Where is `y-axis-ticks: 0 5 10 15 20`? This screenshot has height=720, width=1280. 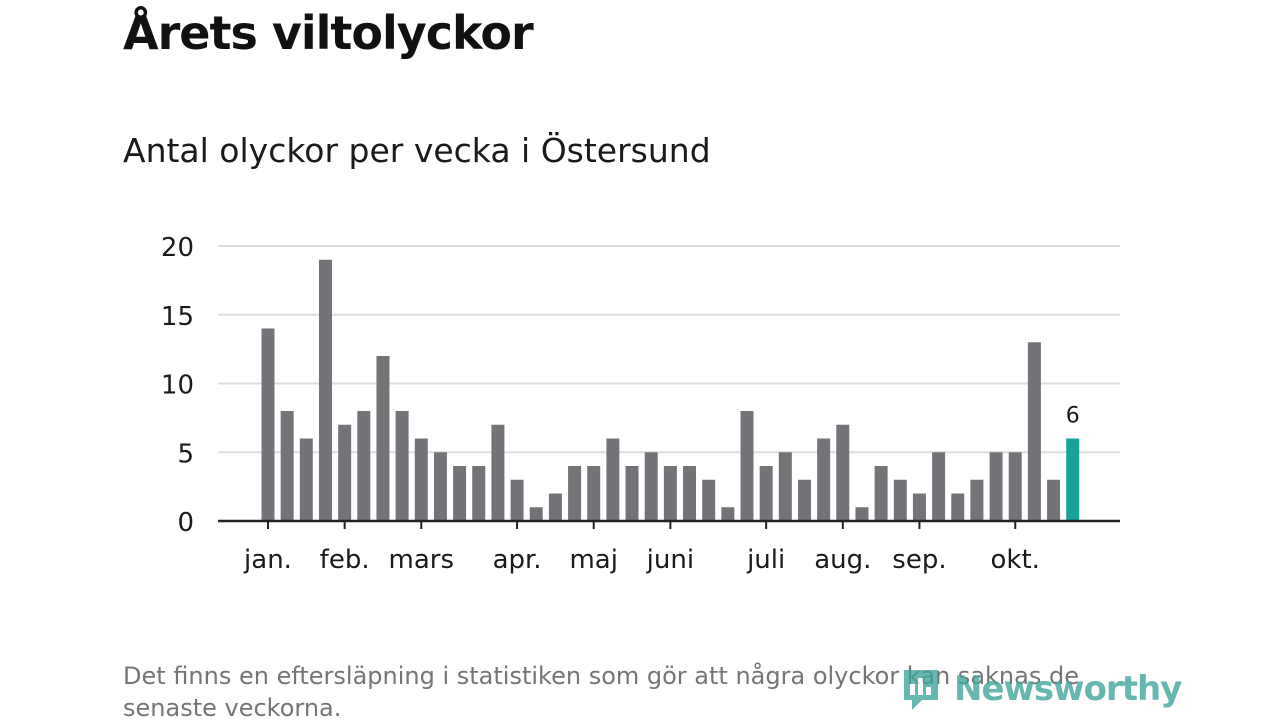
y-axis-ticks: 0 5 10 15 20 is located at coordinates (177, 385).